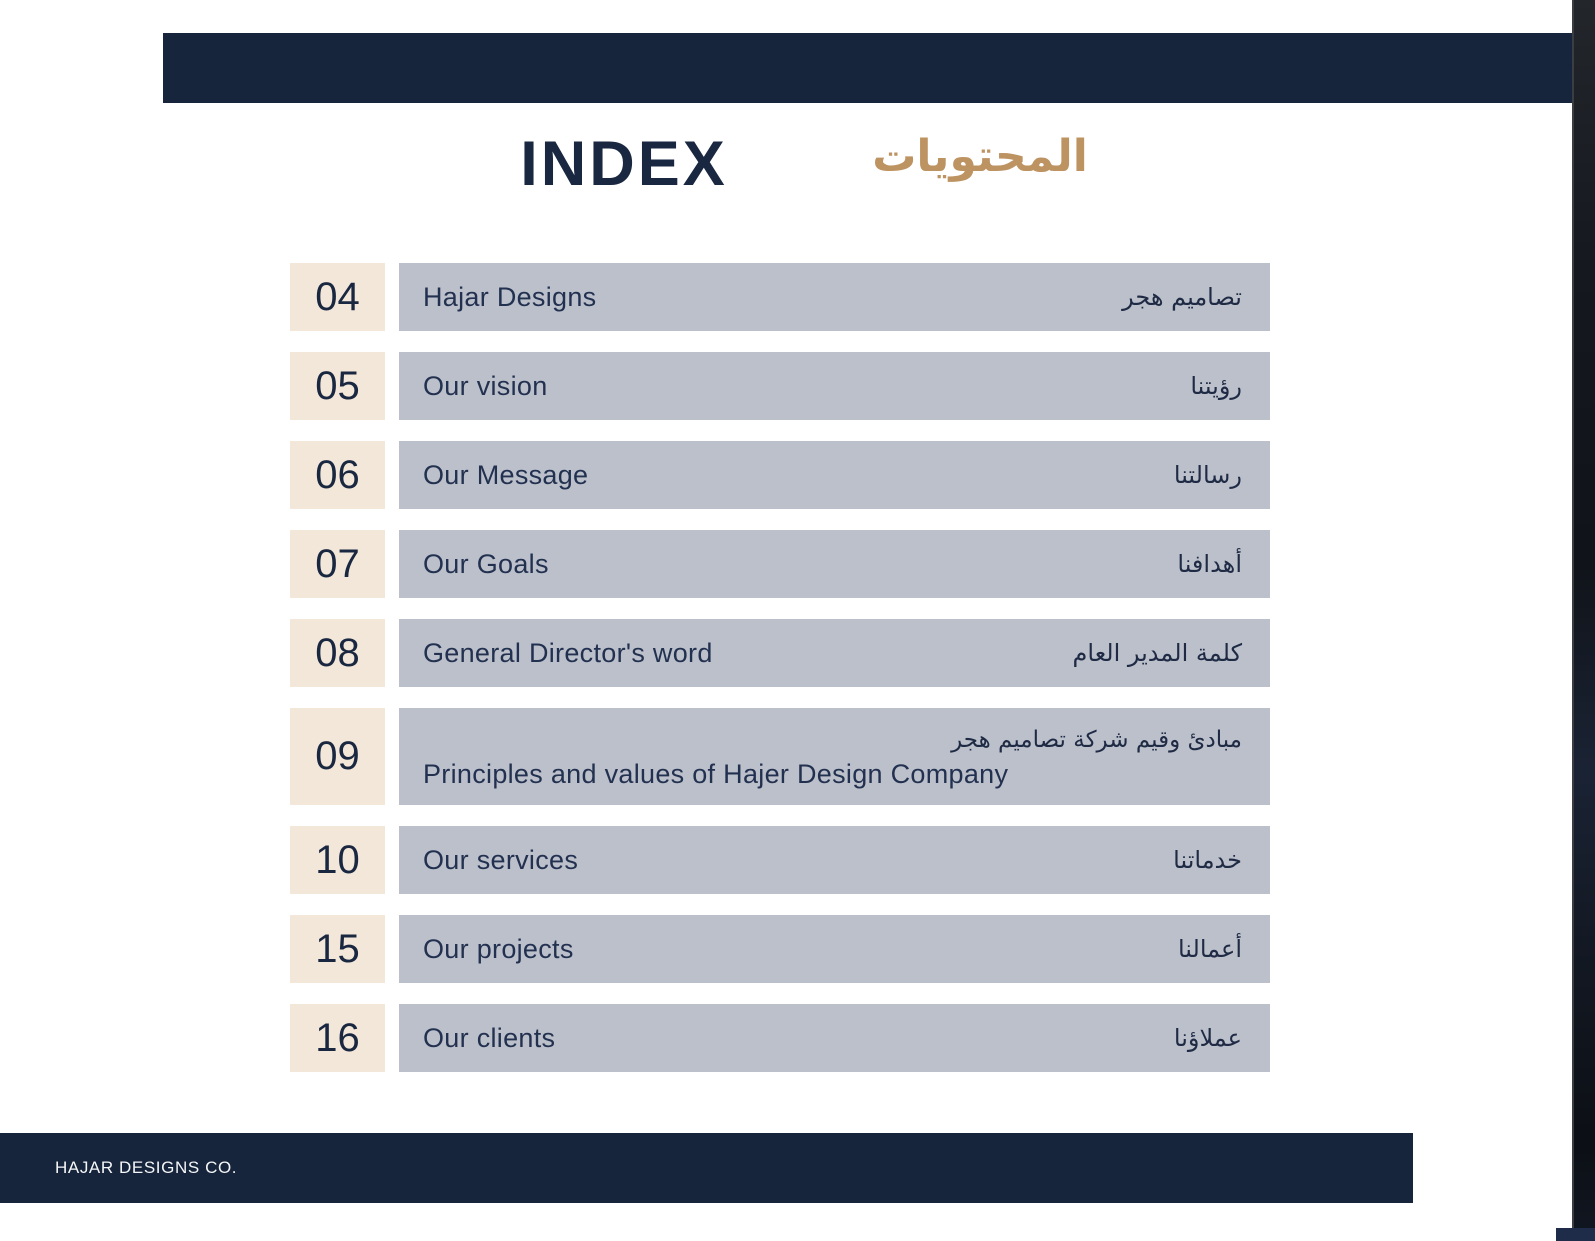 The height and width of the screenshot is (1241, 1595). Describe the element at coordinates (834, 297) in the screenshot. I see `index-entry-bar: Hajar Designs تصاميم هجر` at that location.